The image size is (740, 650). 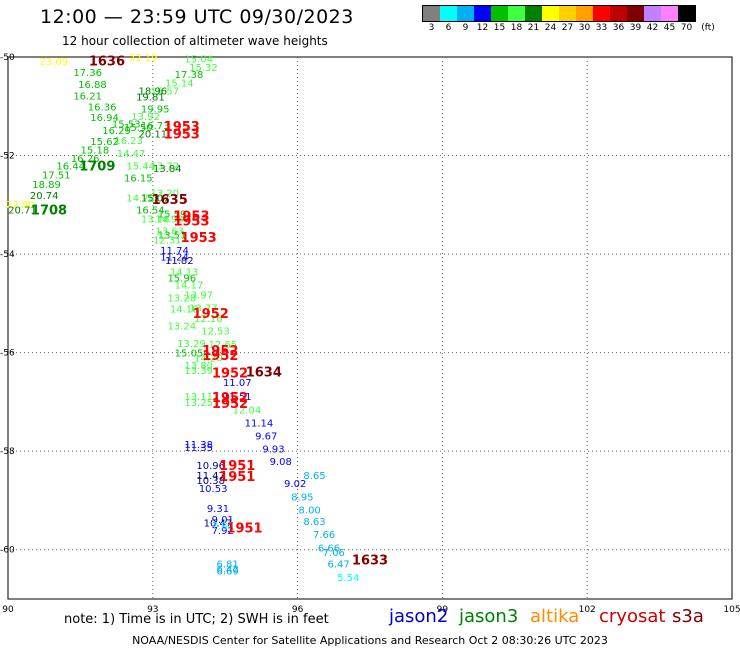 What do you see at coordinates (174, 251) in the screenshot?
I see `wave-height-label: 11.74` at bounding box center [174, 251].